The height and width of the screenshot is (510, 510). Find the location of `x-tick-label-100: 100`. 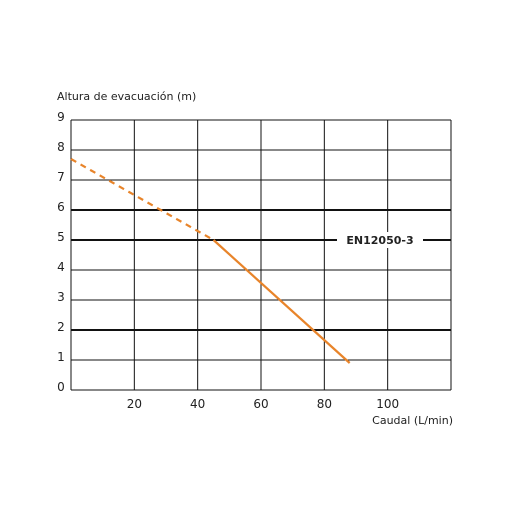

x-tick-label-100: 100 is located at coordinates (387, 404).